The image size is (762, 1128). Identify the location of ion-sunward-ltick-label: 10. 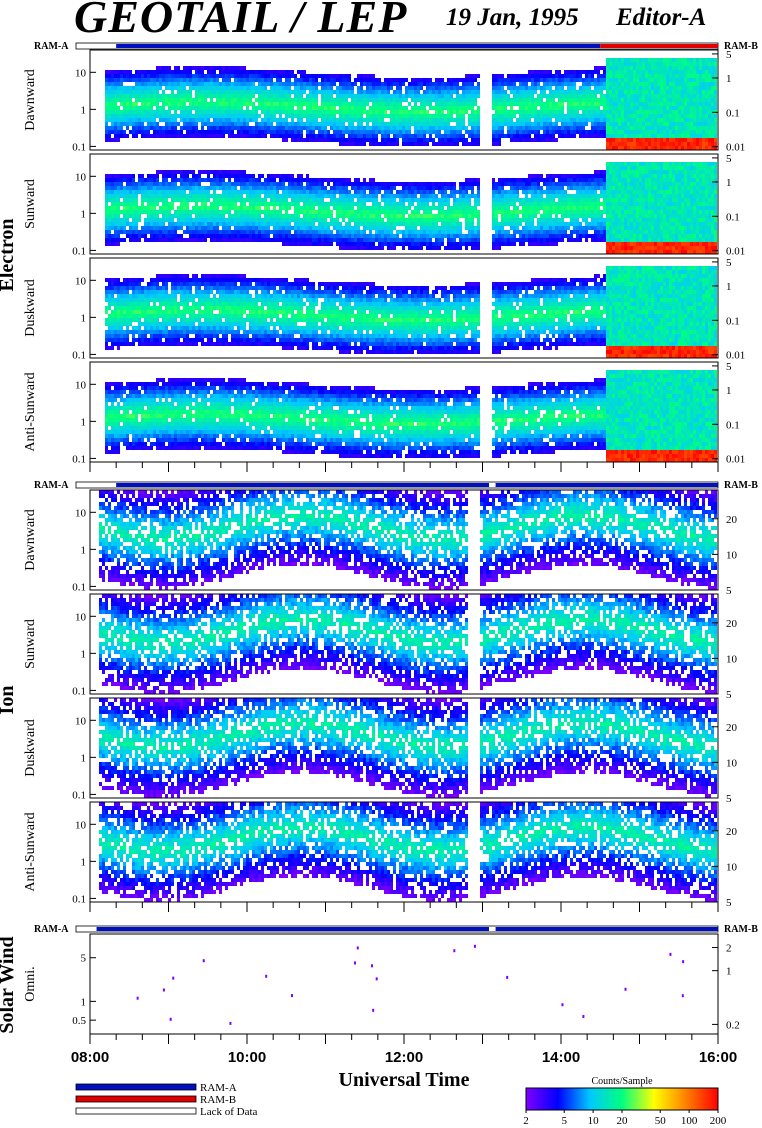
(81, 617).